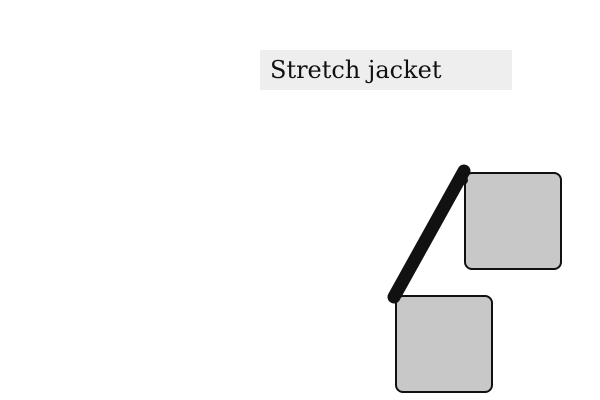 The height and width of the screenshot is (400, 600). What do you see at coordinates (513, 221) in the screenshot?
I see `square-top` at bounding box center [513, 221].